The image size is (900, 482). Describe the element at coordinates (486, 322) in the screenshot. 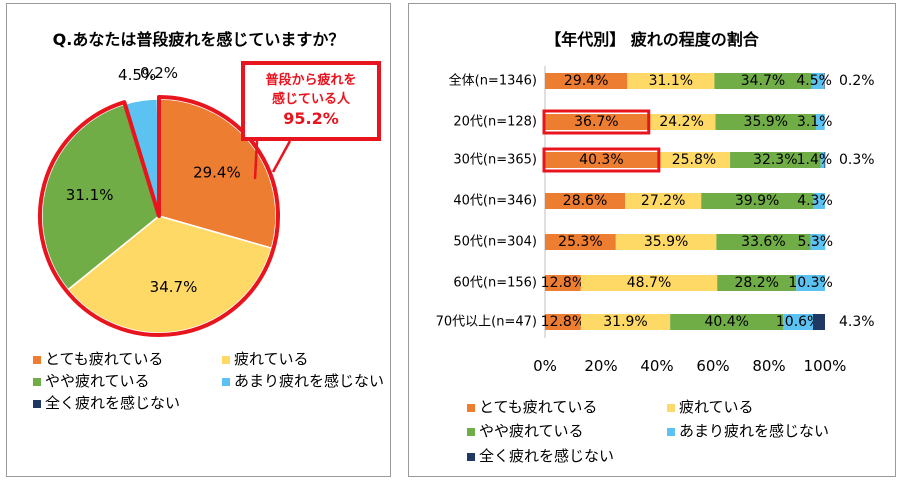

I see `row-category-label: 70代以上(n=47)` at that location.